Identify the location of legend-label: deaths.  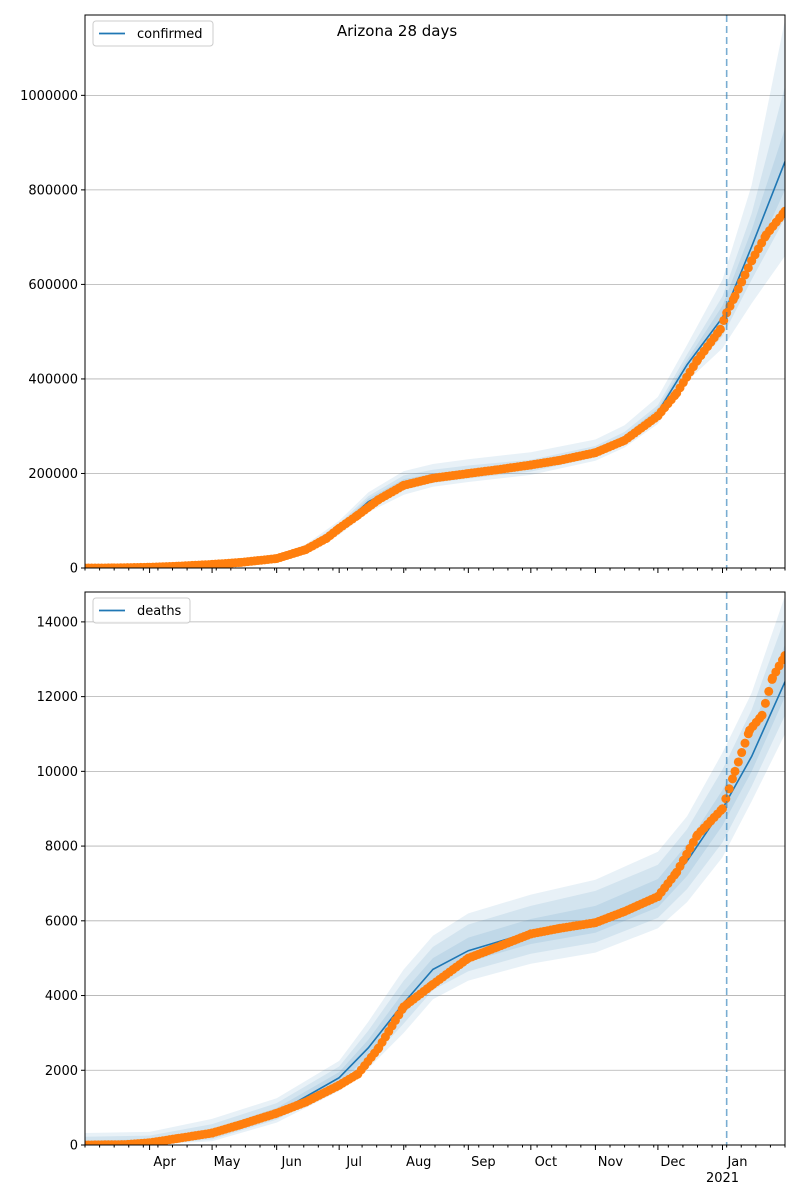
(159, 611).